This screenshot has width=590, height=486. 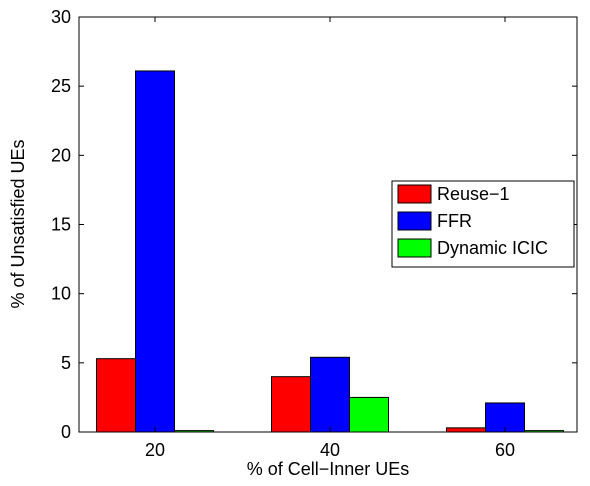 I want to click on y-tick-label: 10, so click(x=61, y=294).